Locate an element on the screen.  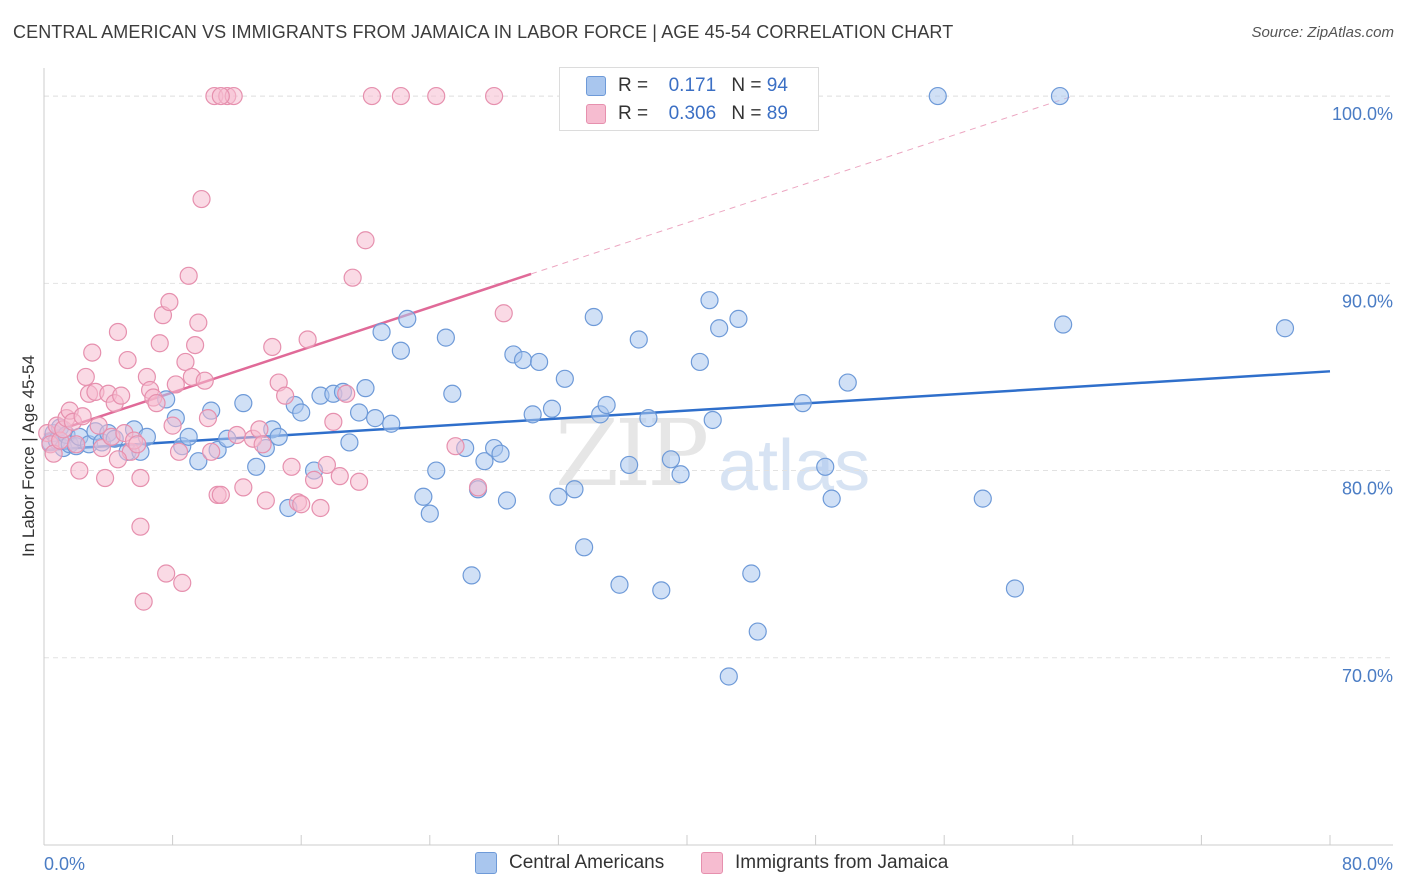
legend-r-value: 0.306 is located at coordinates (692, 113).